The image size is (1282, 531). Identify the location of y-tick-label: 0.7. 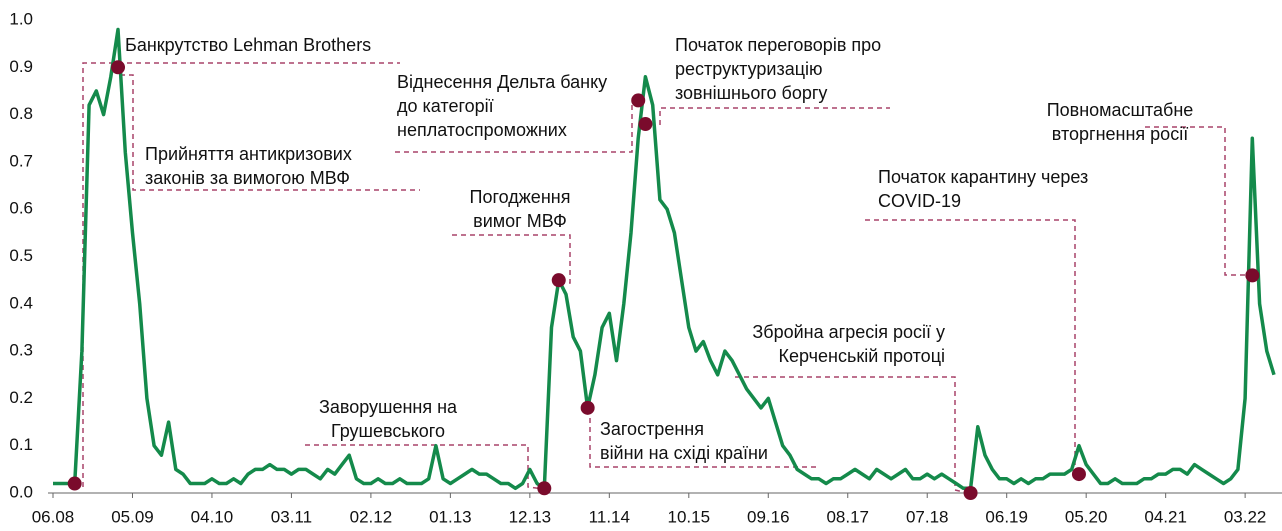
(21, 160).